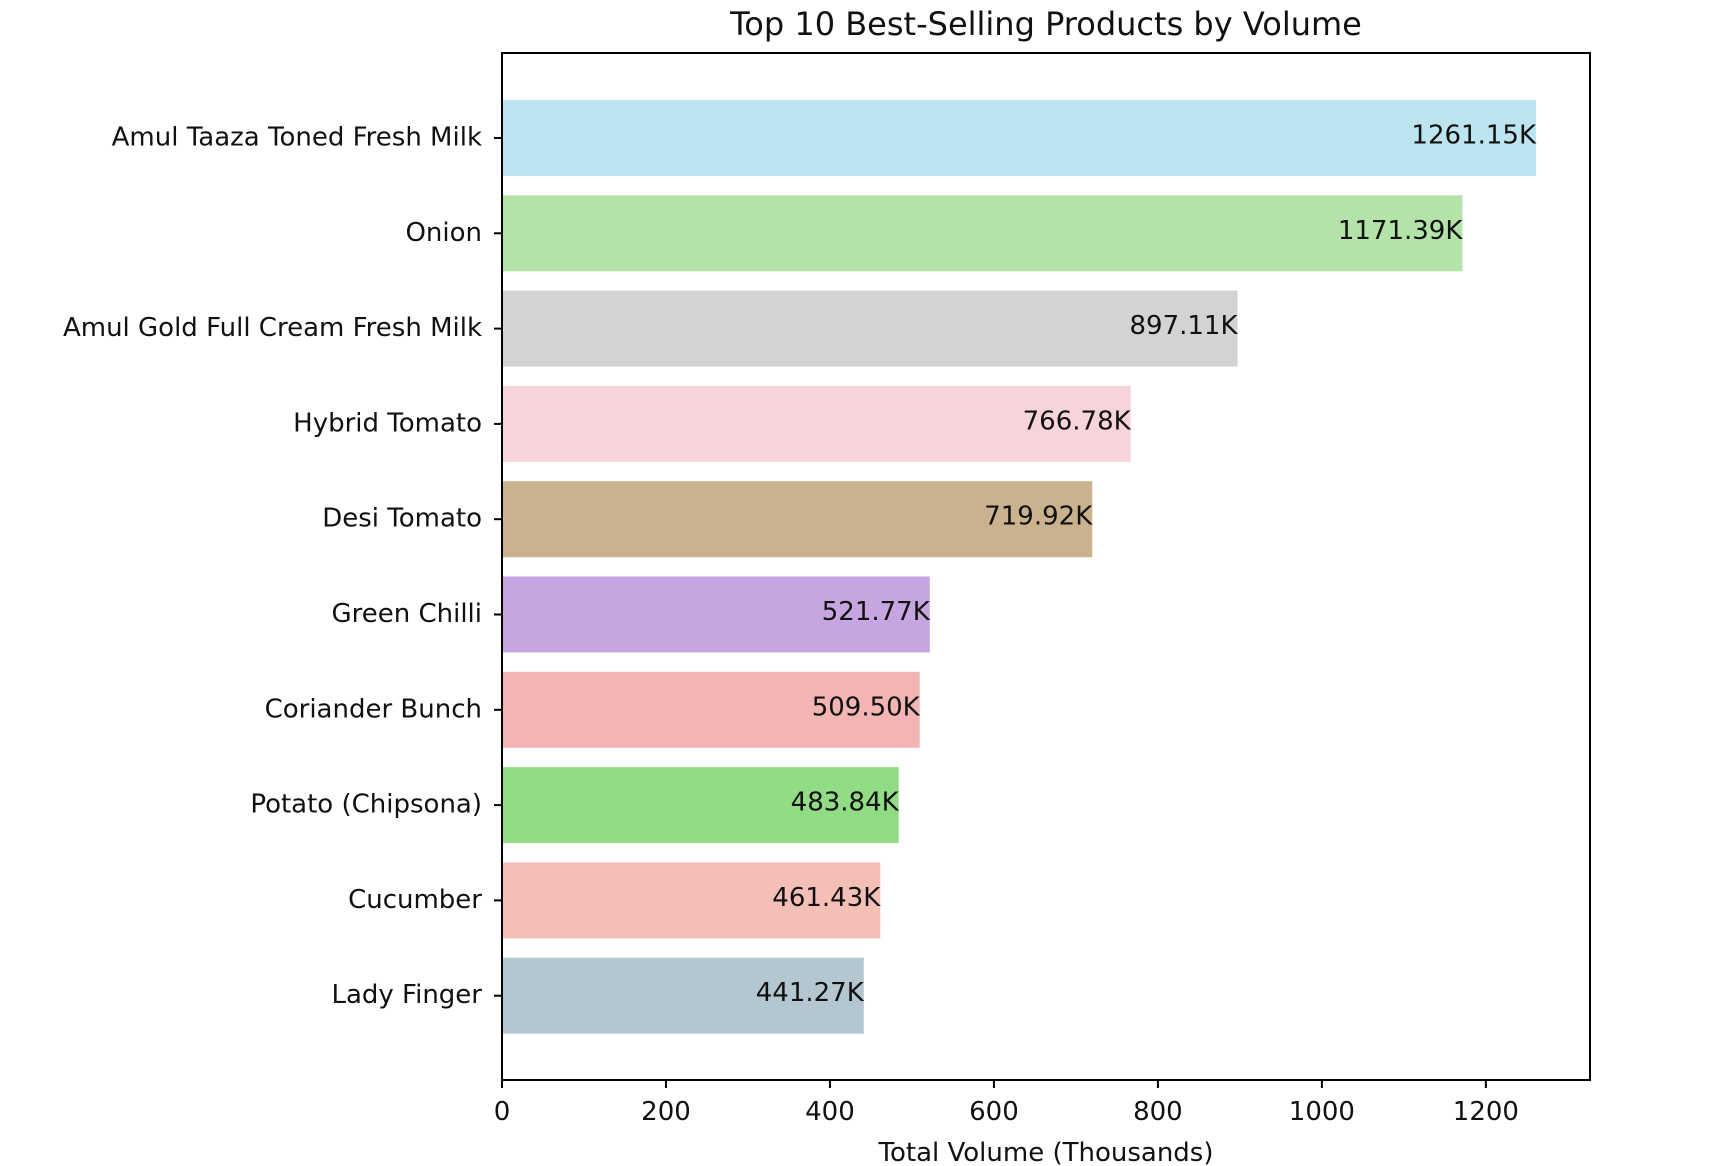 The image size is (1716, 1166). What do you see at coordinates (1401, 231) in the screenshot?
I see `bar-value-label: 1171.39K` at bounding box center [1401, 231].